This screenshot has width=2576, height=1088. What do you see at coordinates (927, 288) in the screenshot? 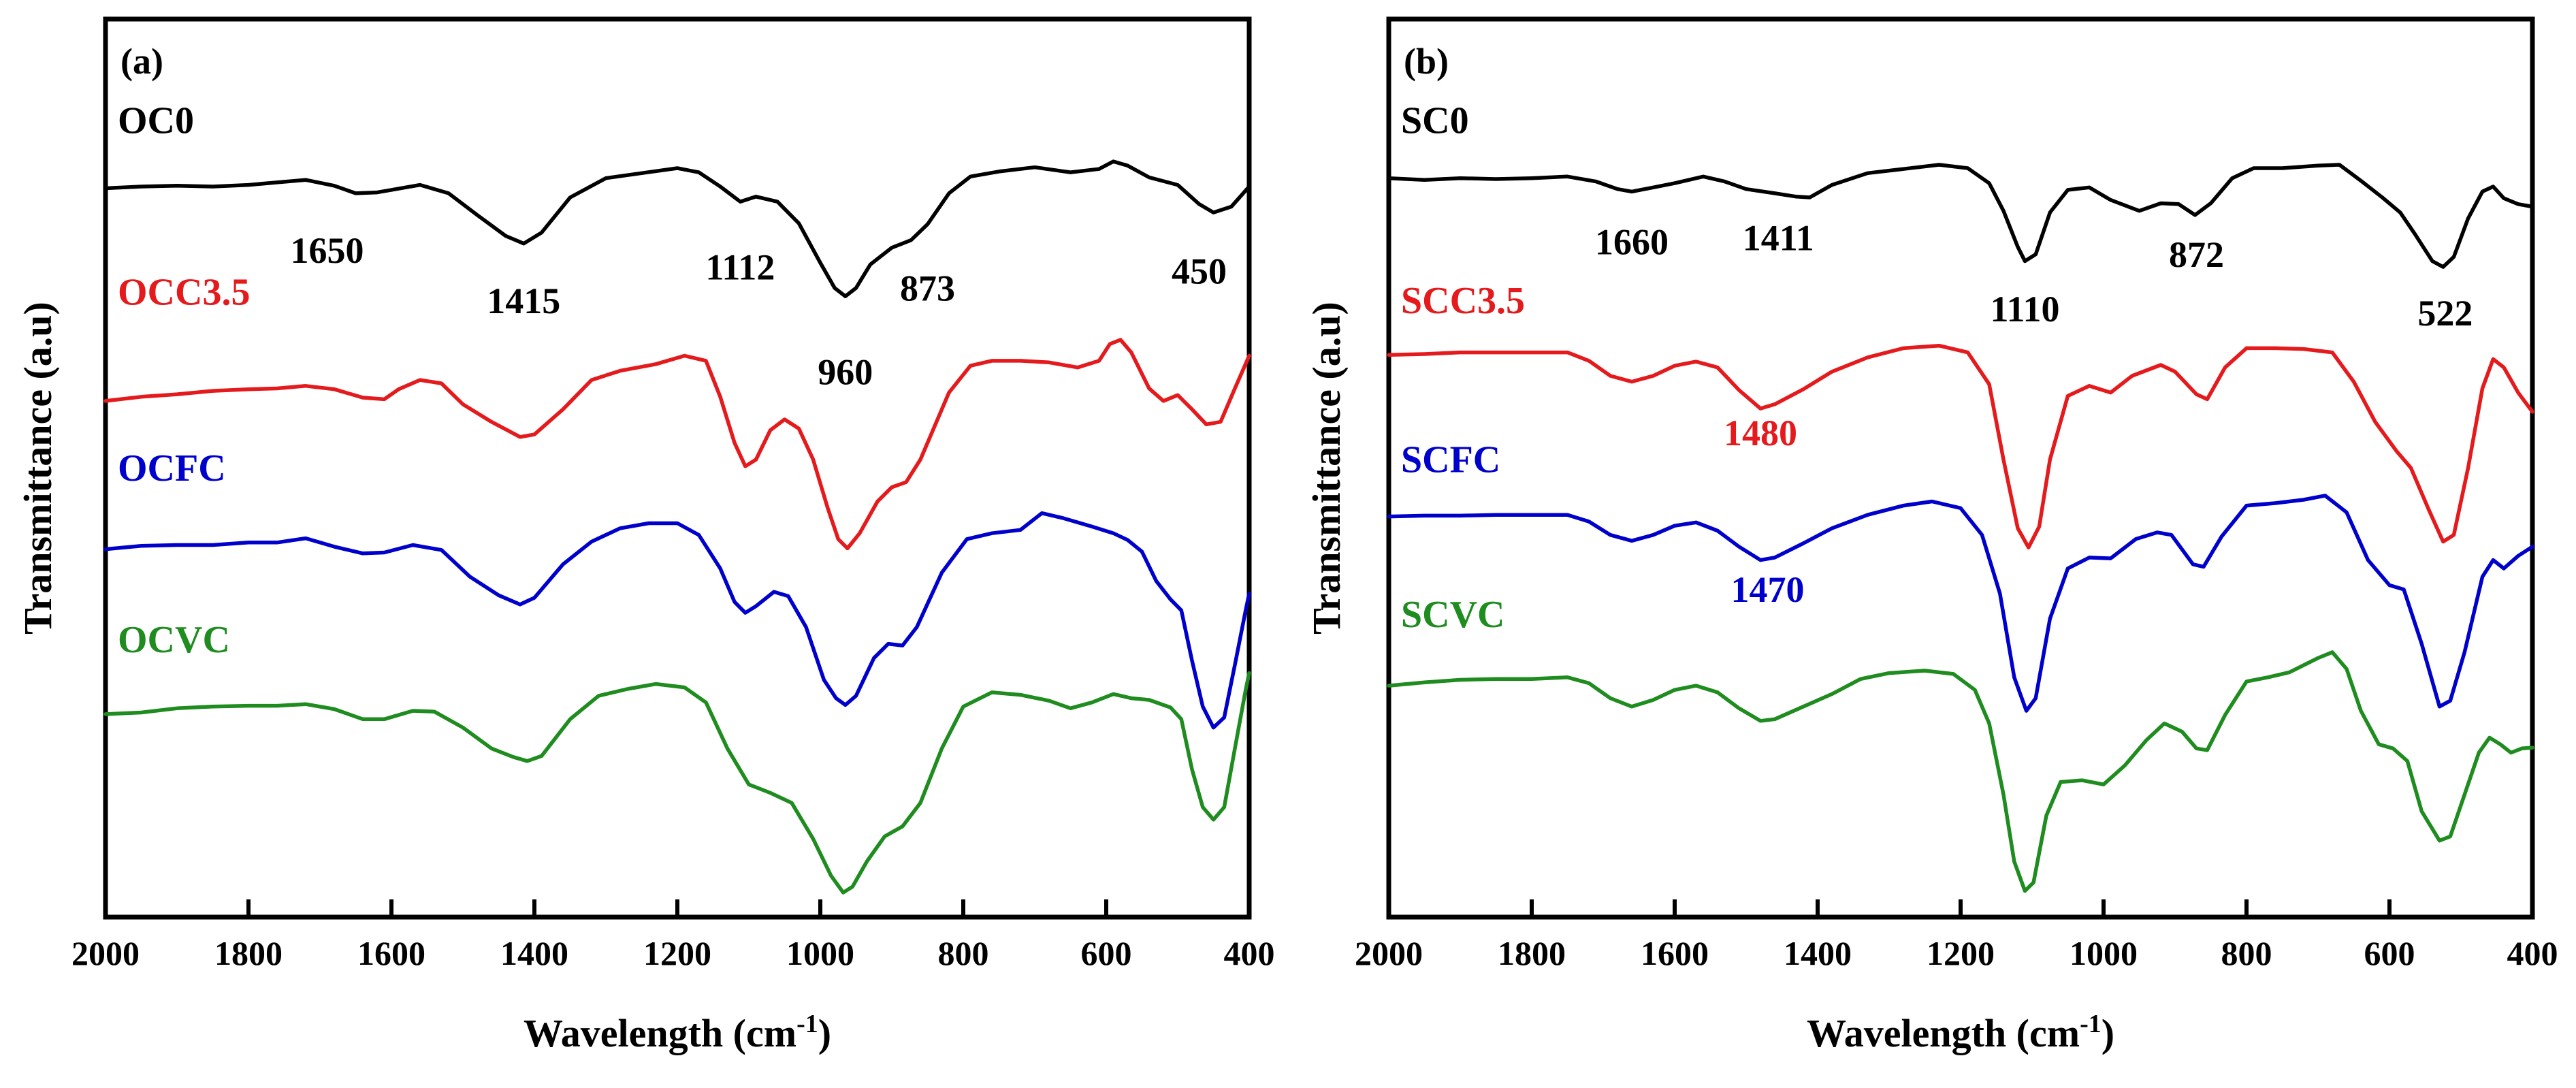
I see `peak-label-873: 873` at bounding box center [927, 288].